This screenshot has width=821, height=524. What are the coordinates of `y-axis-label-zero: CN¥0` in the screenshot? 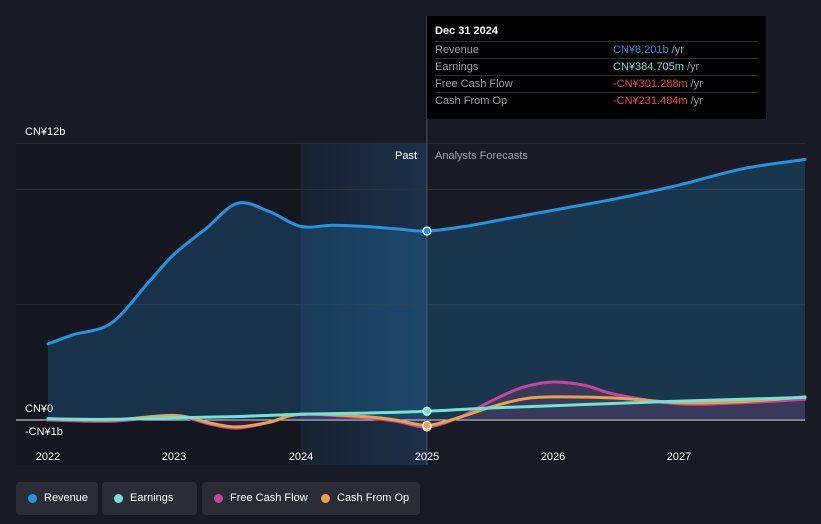 It's located at (39, 409).